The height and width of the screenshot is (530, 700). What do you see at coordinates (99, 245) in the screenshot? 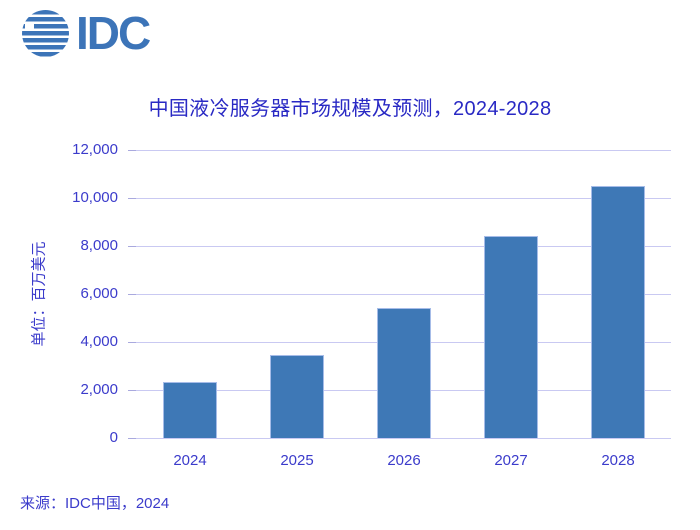
I see `y-tick-label: 8,000` at bounding box center [99, 245].